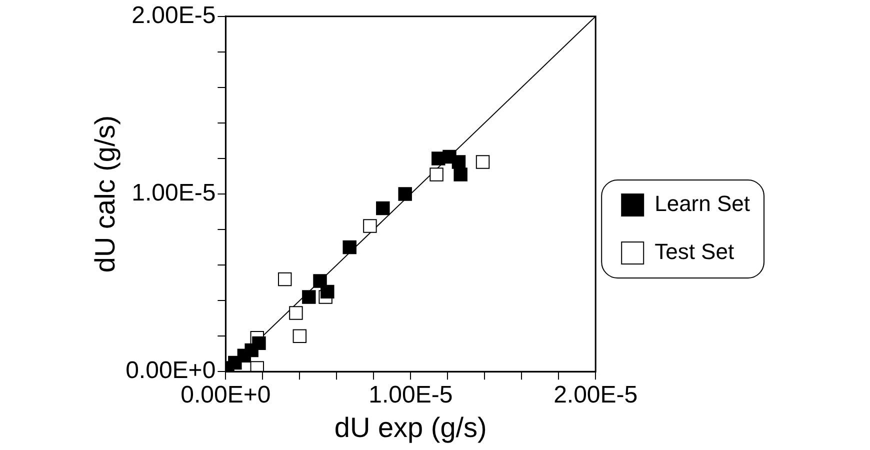 Image resolution: width=870 pixels, height=450 pixels. What do you see at coordinates (702, 203) in the screenshot?
I see `legend-label: Learn Set` at bounding box center [702, 203].